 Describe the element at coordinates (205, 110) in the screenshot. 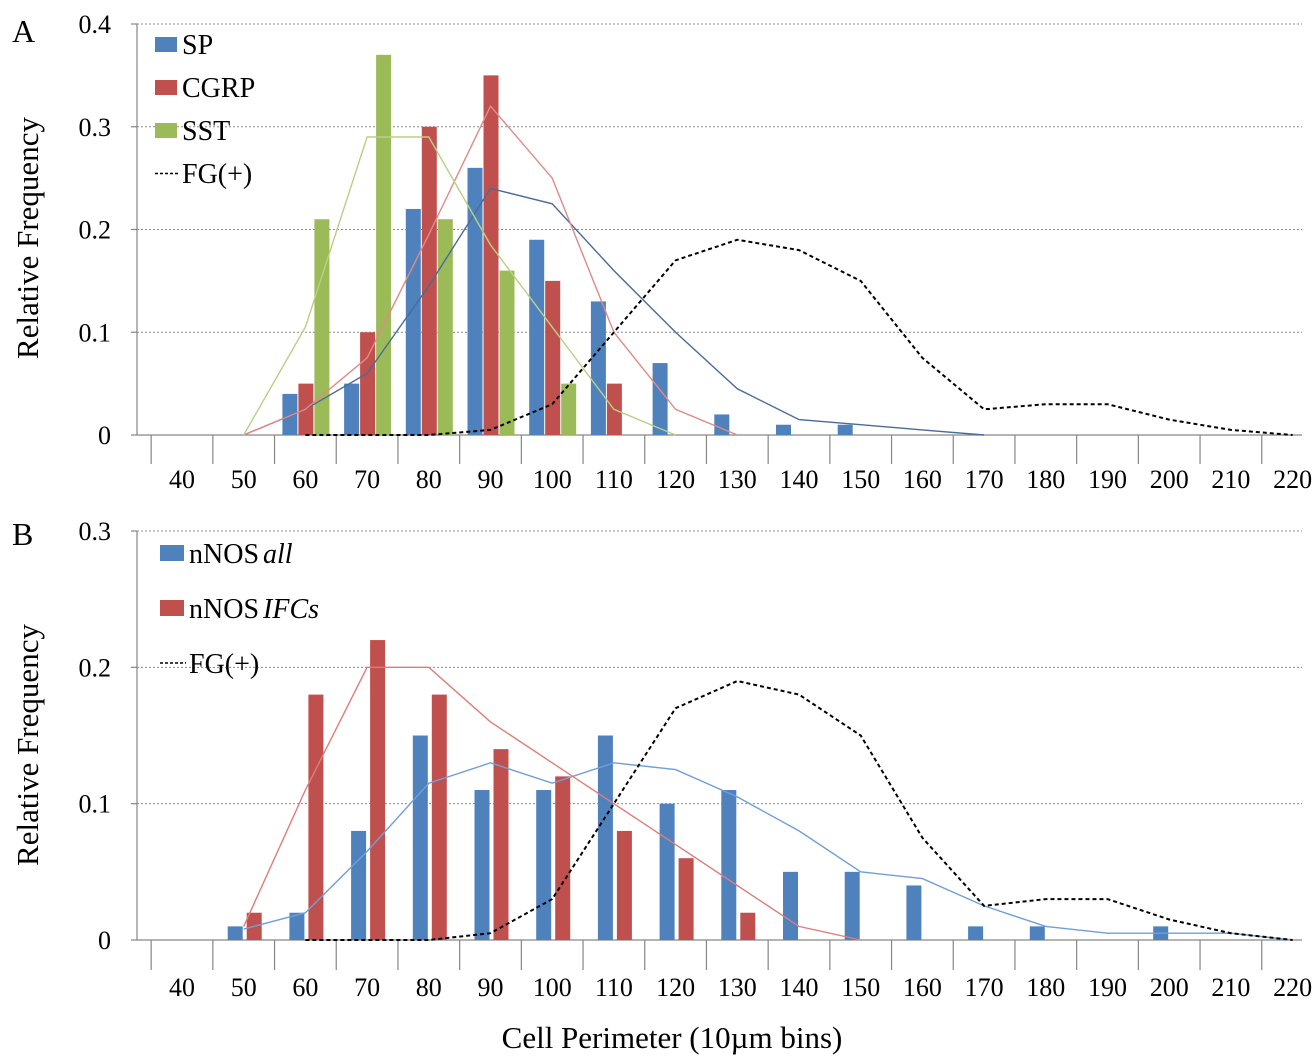

I see `legend: SP CGRP SST FG(+)` at that location.